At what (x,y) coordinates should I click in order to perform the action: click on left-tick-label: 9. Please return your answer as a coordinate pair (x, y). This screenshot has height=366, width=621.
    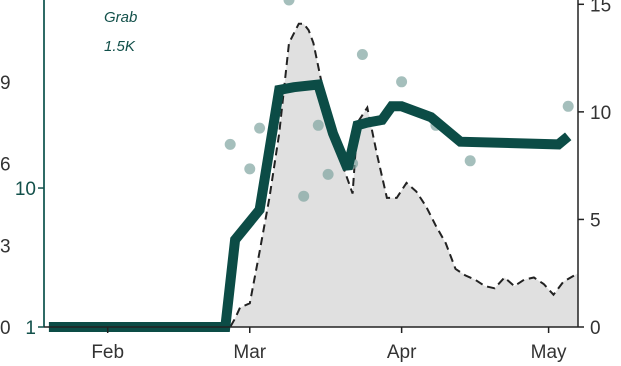
    Looking at the image, I should click on (5, 83).